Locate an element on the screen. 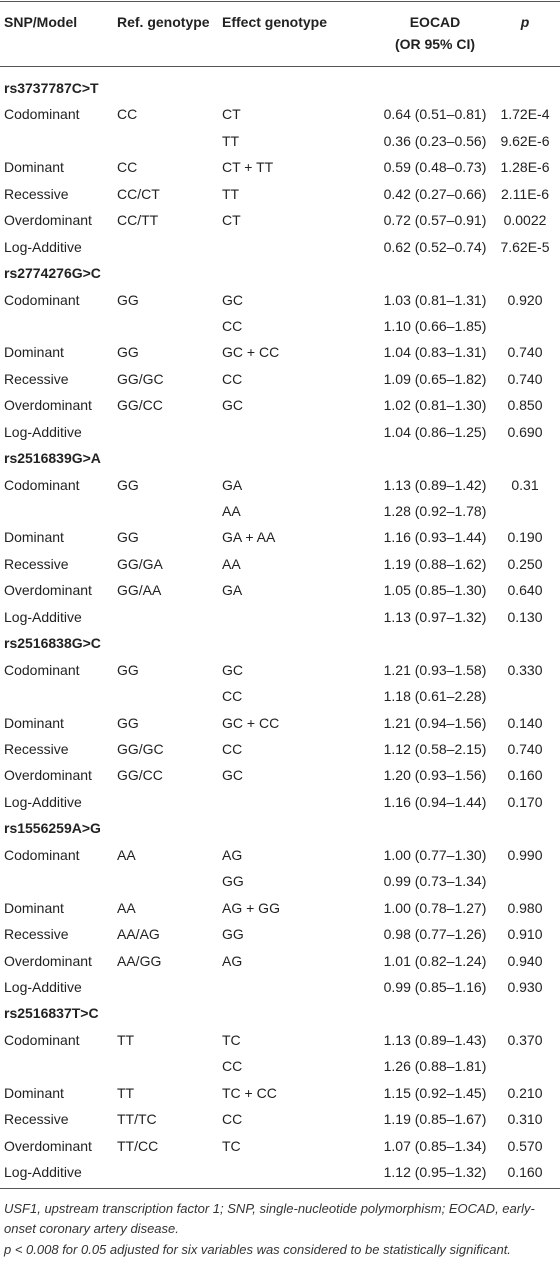 This screenshot has width=560, height=1262. odds-ratio: 1.12 (0.95–1.32) is located at coordinates (435, 1172).